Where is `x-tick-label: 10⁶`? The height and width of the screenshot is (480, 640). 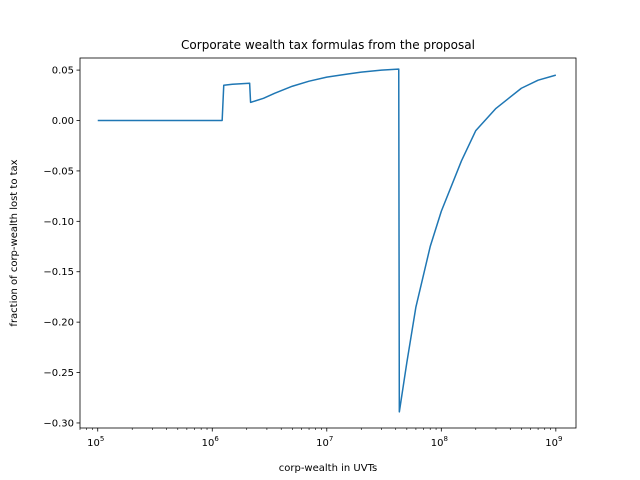
x-tick-label: 10⁶ is located at coordinates (211, 442).